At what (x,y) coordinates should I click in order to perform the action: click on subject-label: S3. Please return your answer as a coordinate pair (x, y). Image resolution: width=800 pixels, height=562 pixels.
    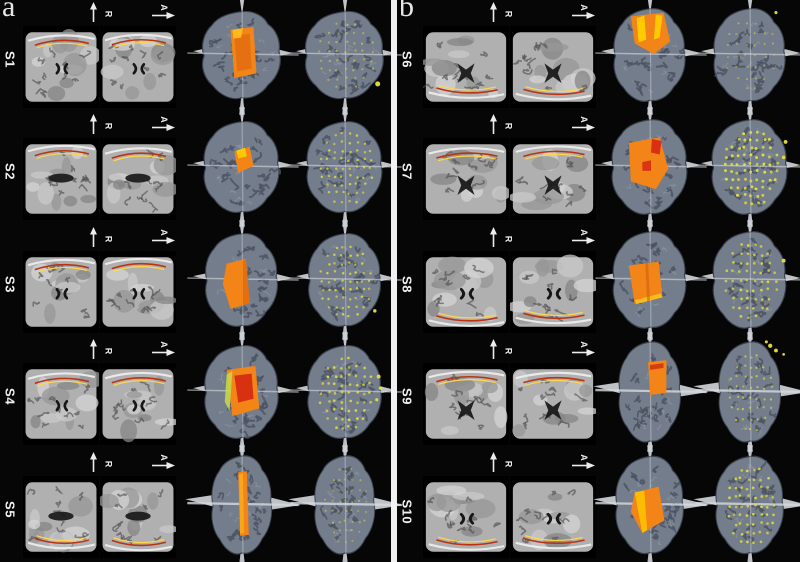
    Looking at the image, I should click on (10, 284).